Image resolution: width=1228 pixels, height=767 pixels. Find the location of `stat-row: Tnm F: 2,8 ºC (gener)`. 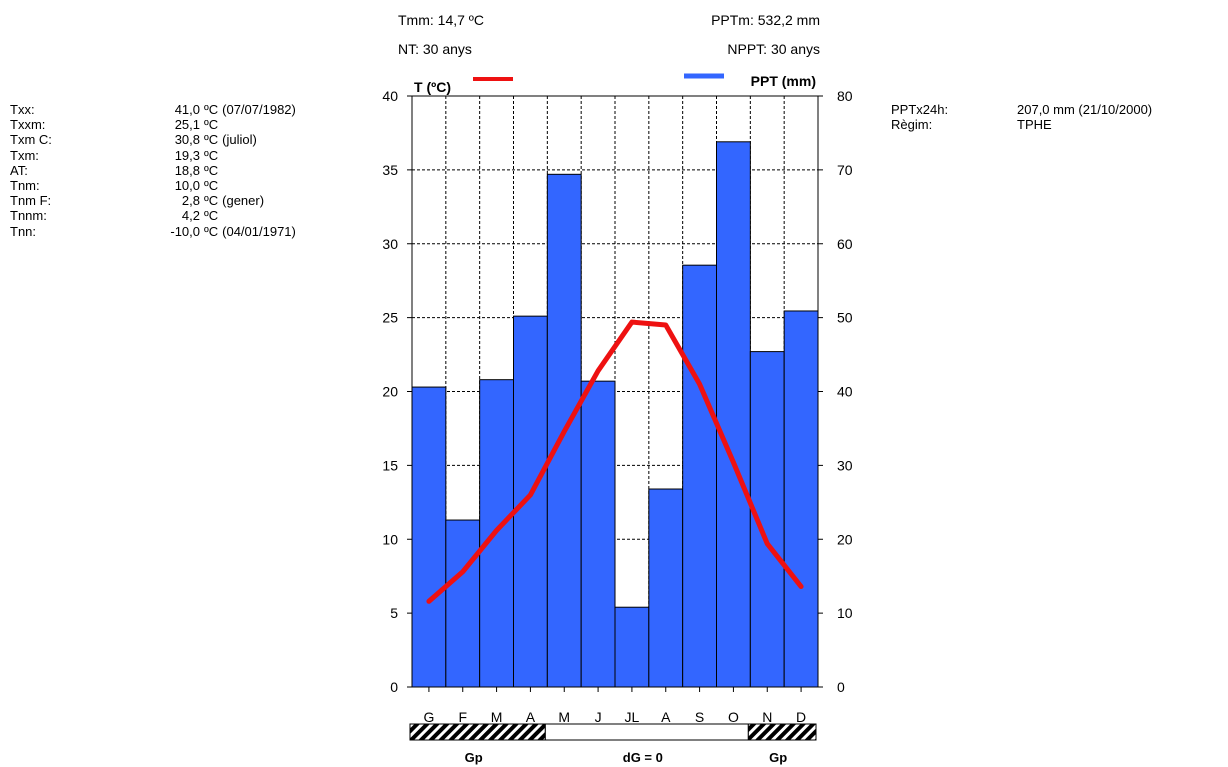

stat-row: Tnm F: 2,8 ºC (gener) is located at coordinates (153, 200).